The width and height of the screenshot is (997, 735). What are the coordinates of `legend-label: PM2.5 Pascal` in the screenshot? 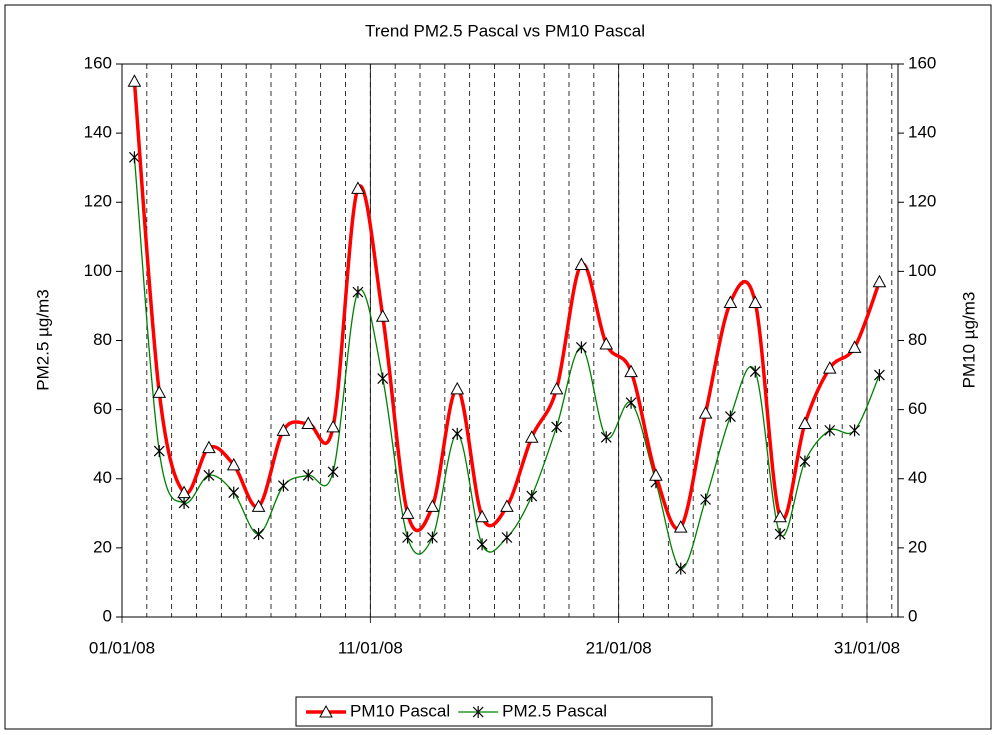 It's located at (554, 710).